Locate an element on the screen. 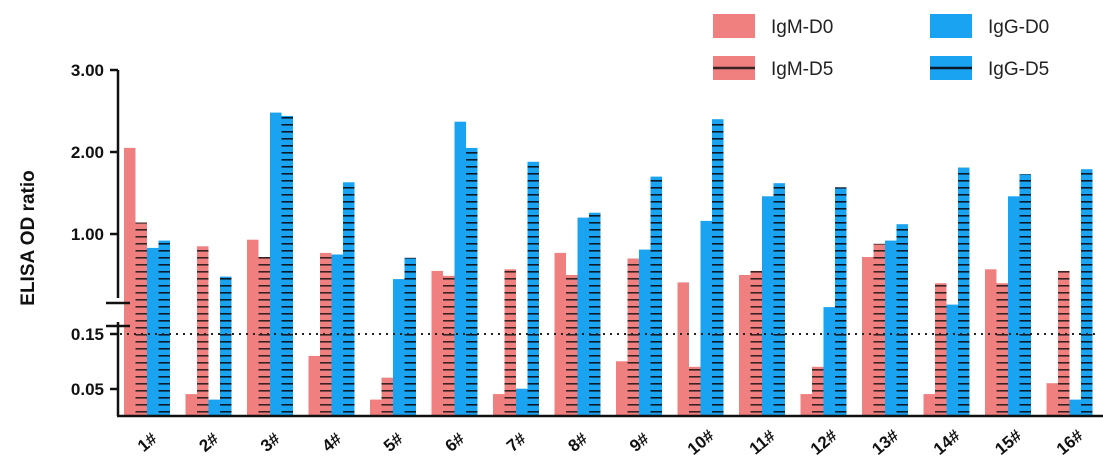  y-tick-label-3: 3.00 is located at coordinates (87, 70).